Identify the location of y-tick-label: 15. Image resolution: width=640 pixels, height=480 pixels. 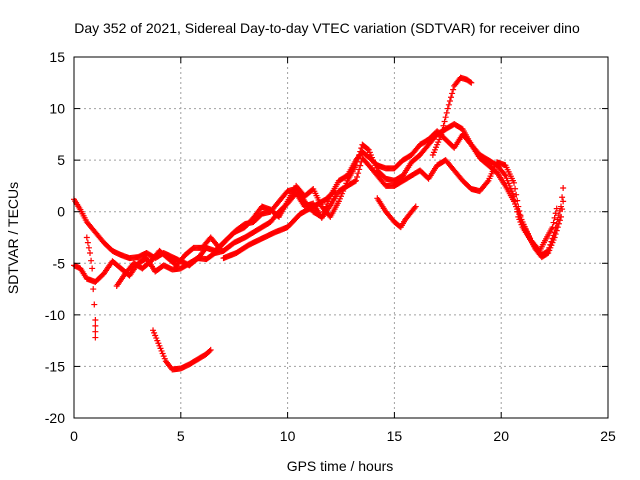
(57, 57).